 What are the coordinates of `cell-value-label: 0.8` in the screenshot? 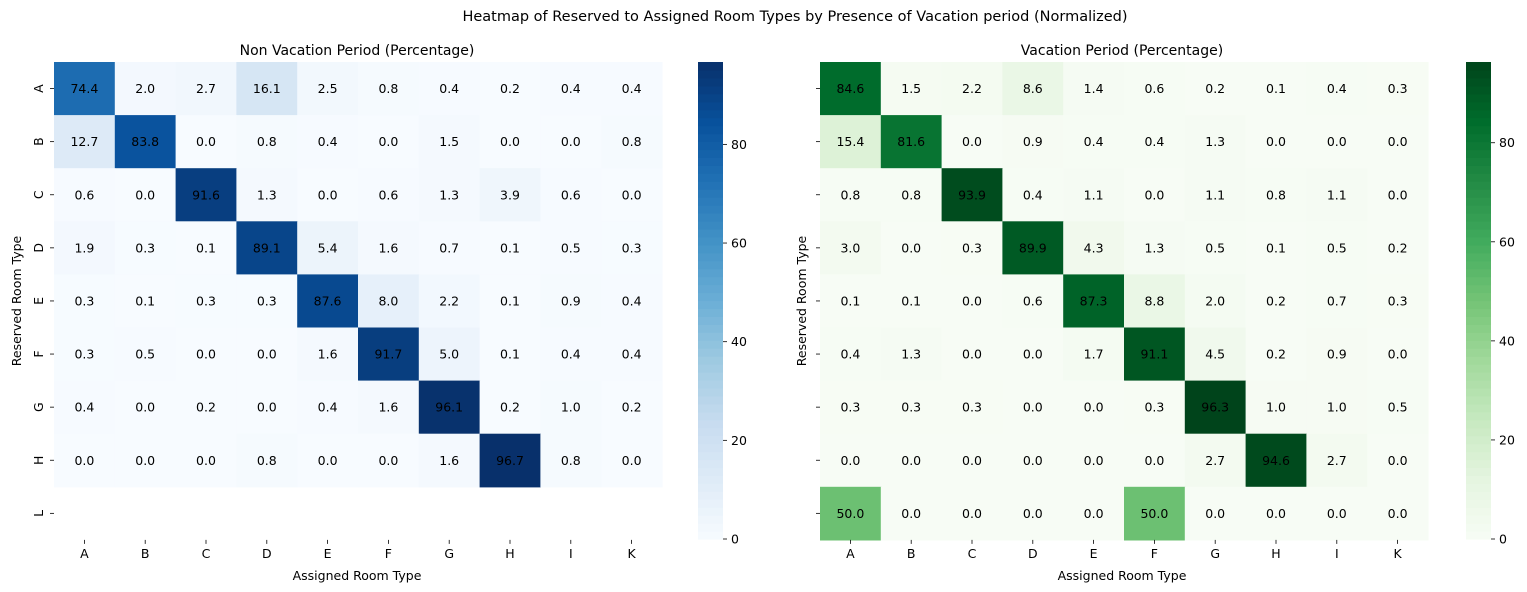 It's located at (267, 460).